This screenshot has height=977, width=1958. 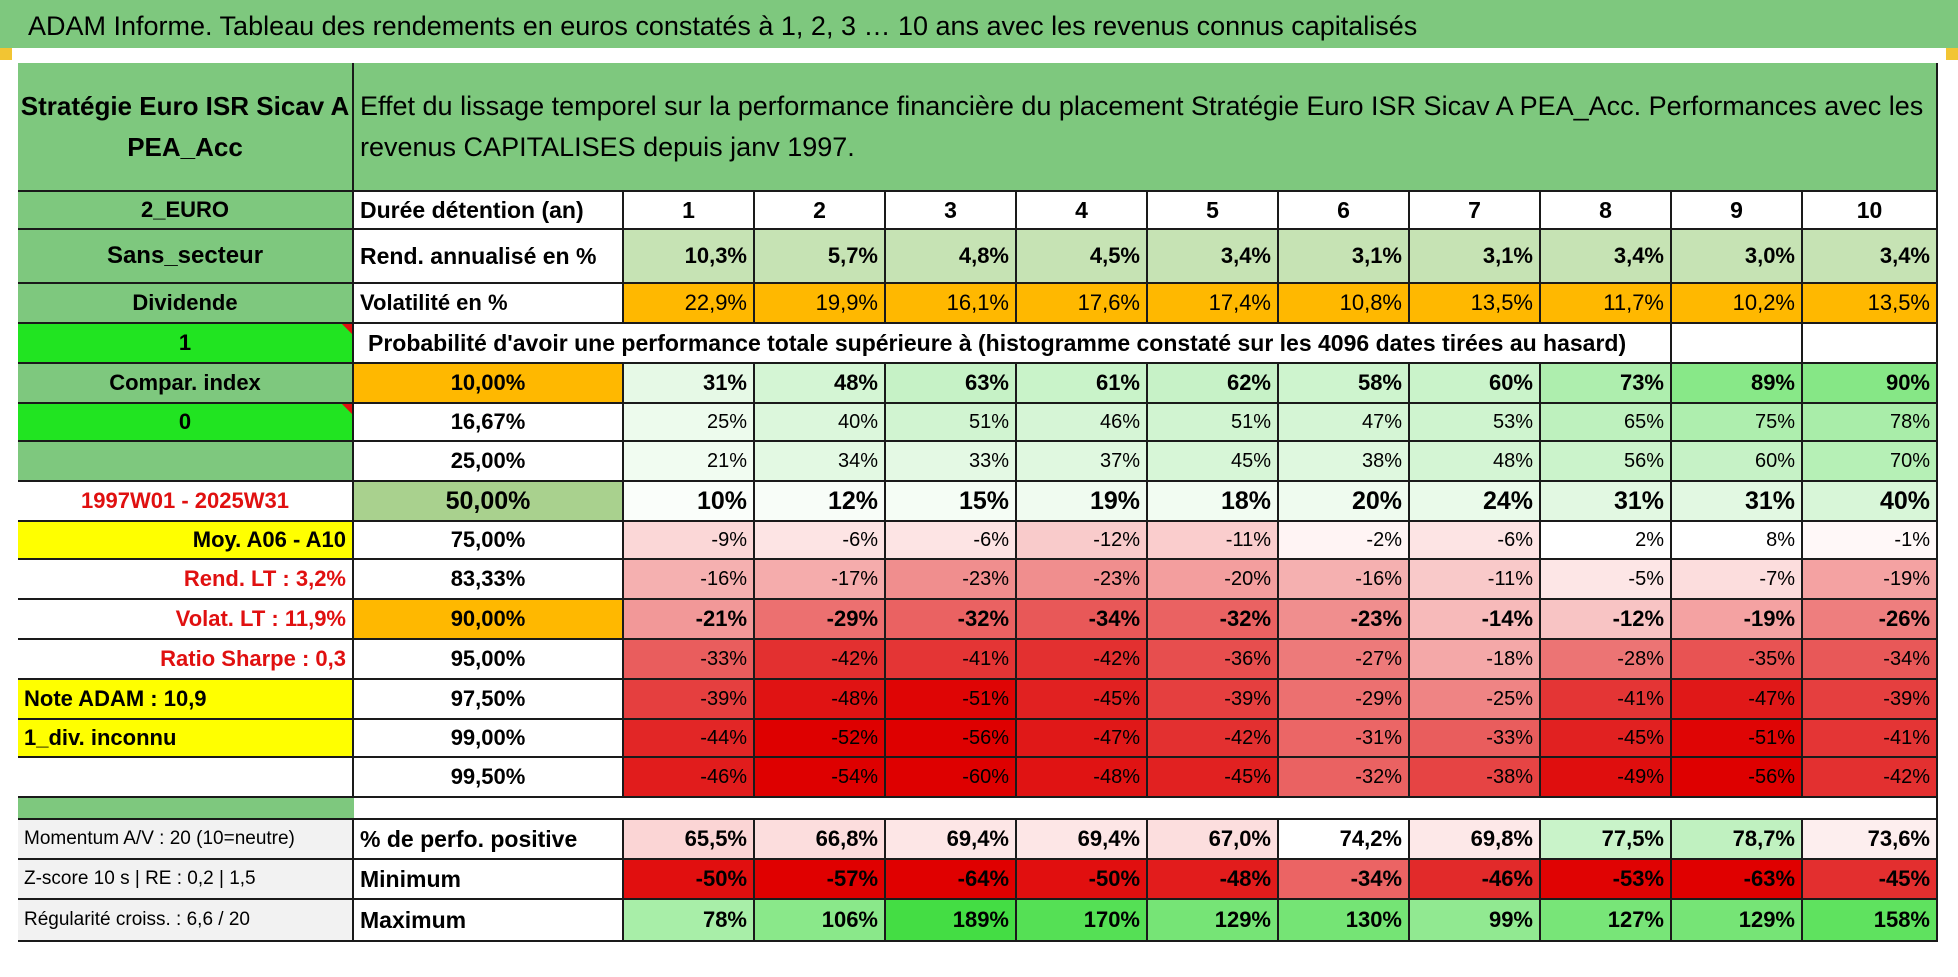 What do you see at coordinates (951, 304) in the screenshot?
I see `vol-value: 16,1%` at bounding box center [951, 304].